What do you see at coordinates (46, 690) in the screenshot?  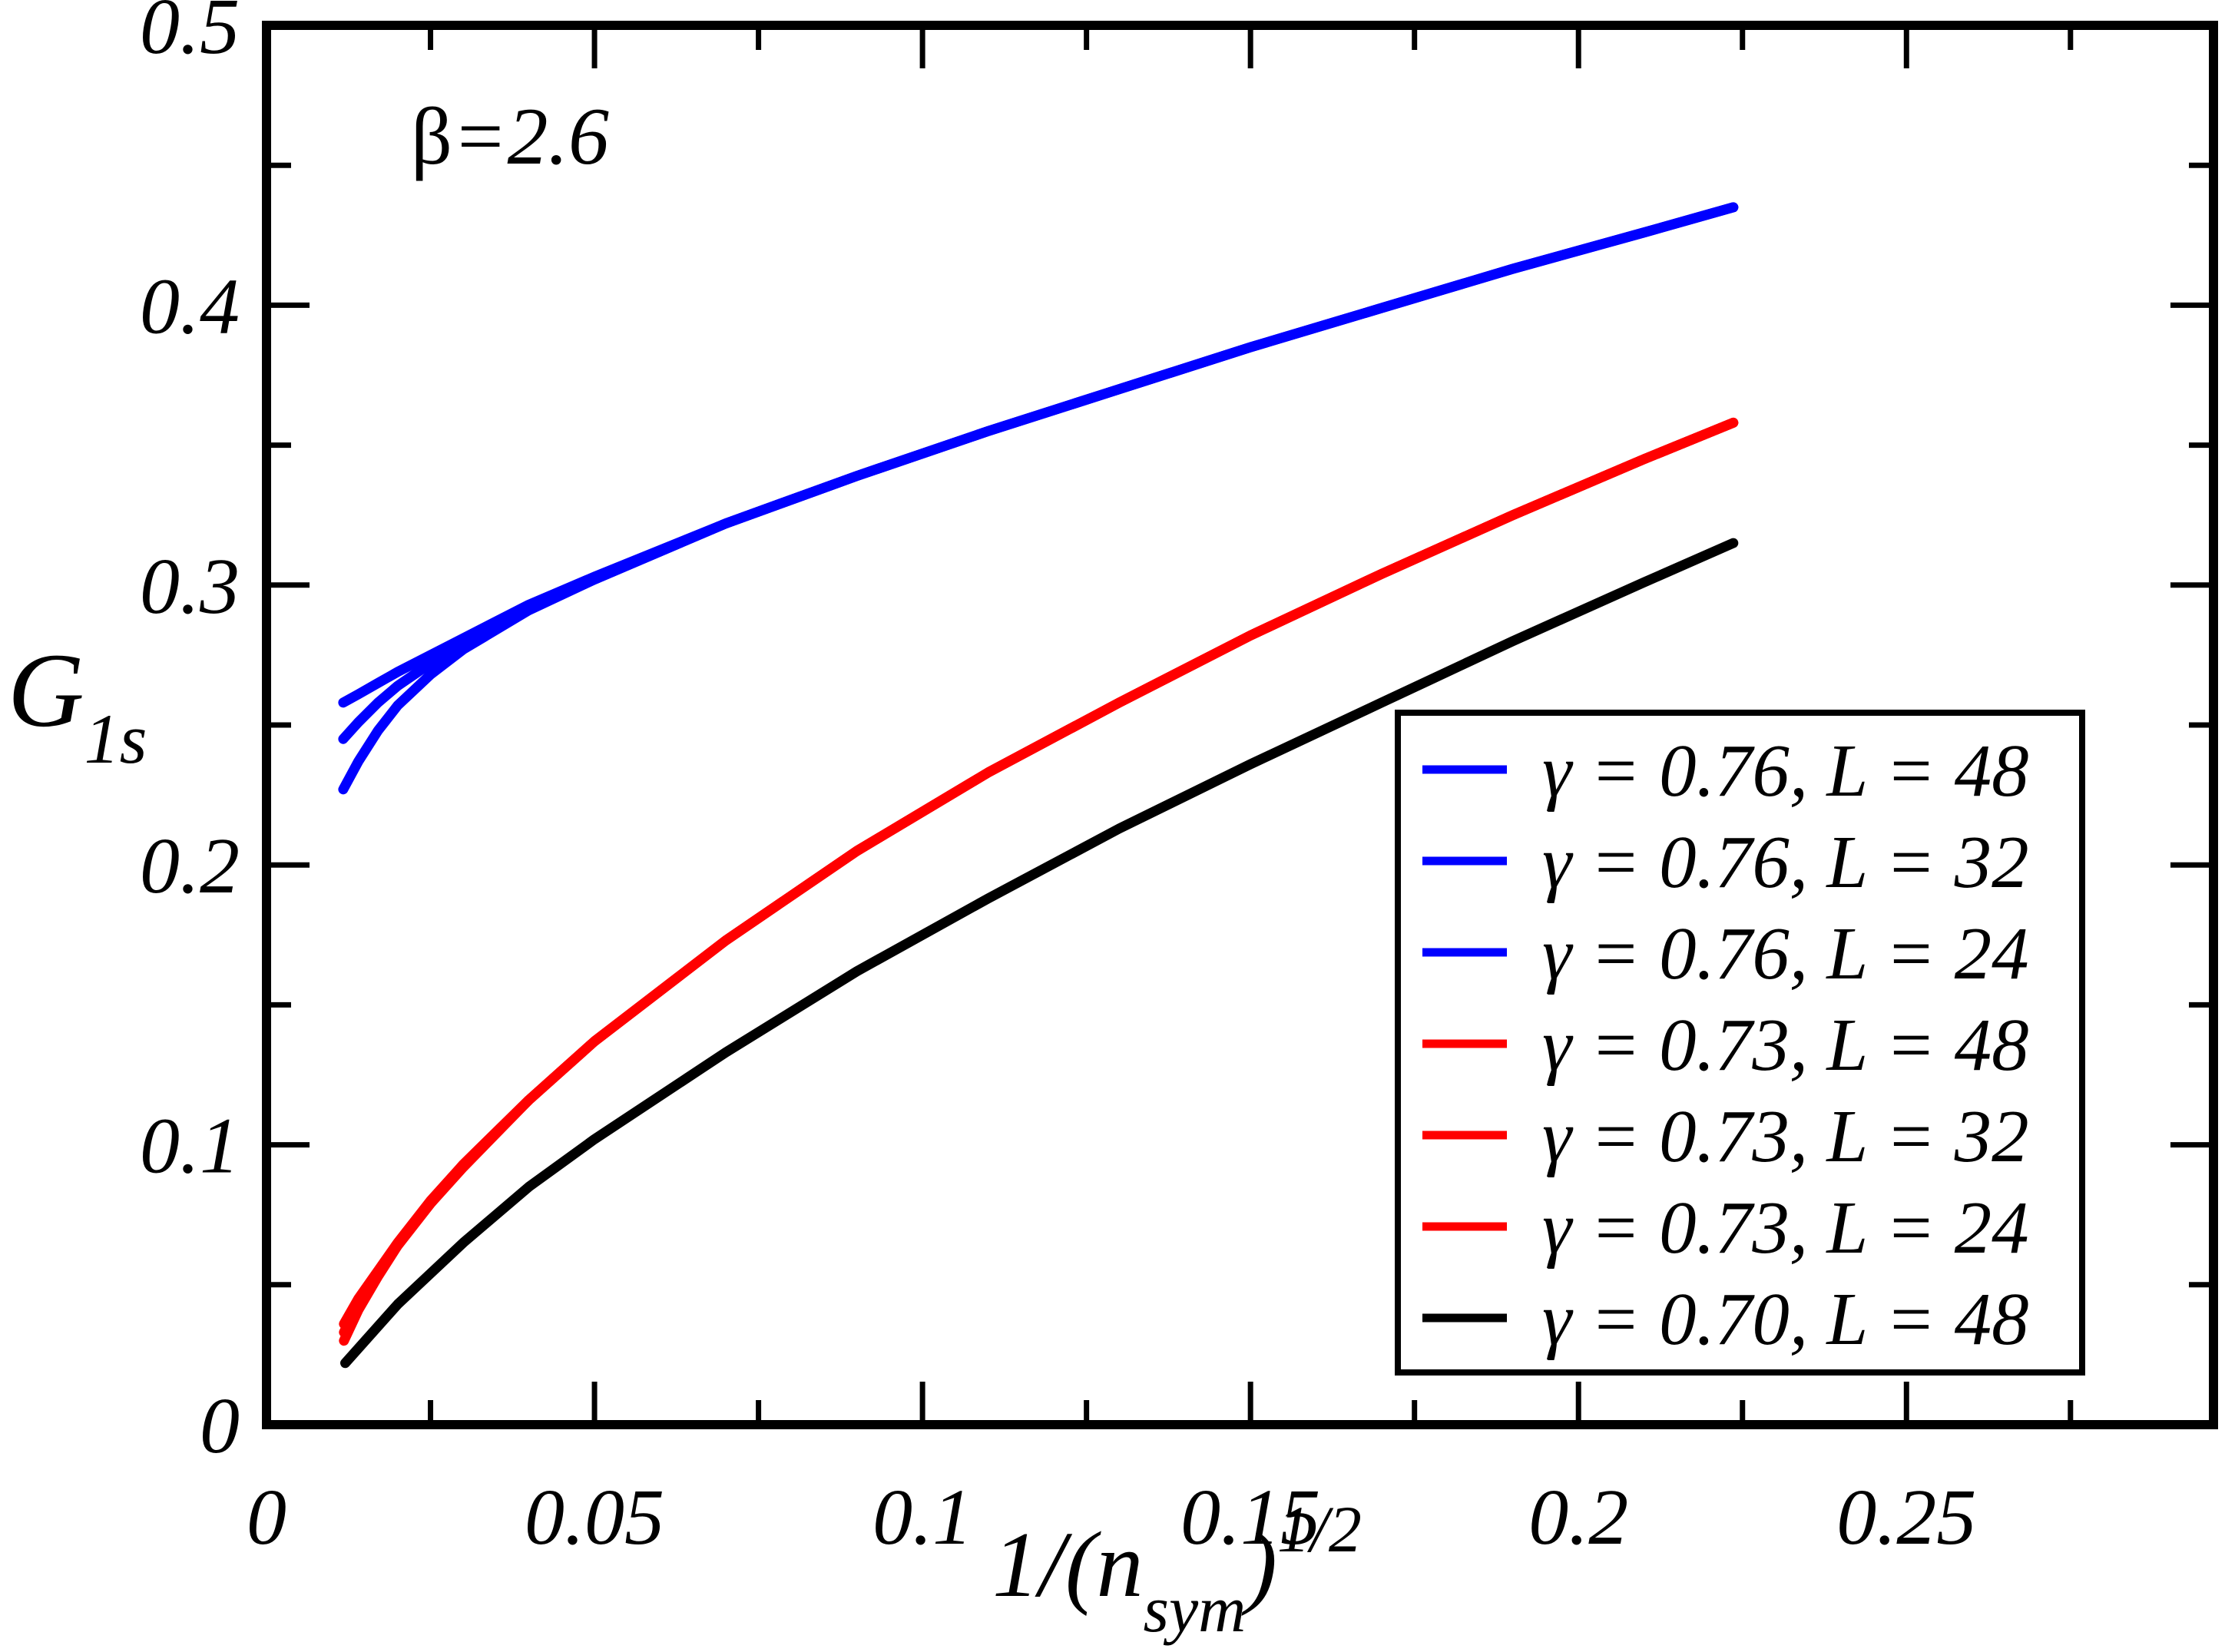 I see `y-axis-title-base: G` at bounding box center [46, 690].